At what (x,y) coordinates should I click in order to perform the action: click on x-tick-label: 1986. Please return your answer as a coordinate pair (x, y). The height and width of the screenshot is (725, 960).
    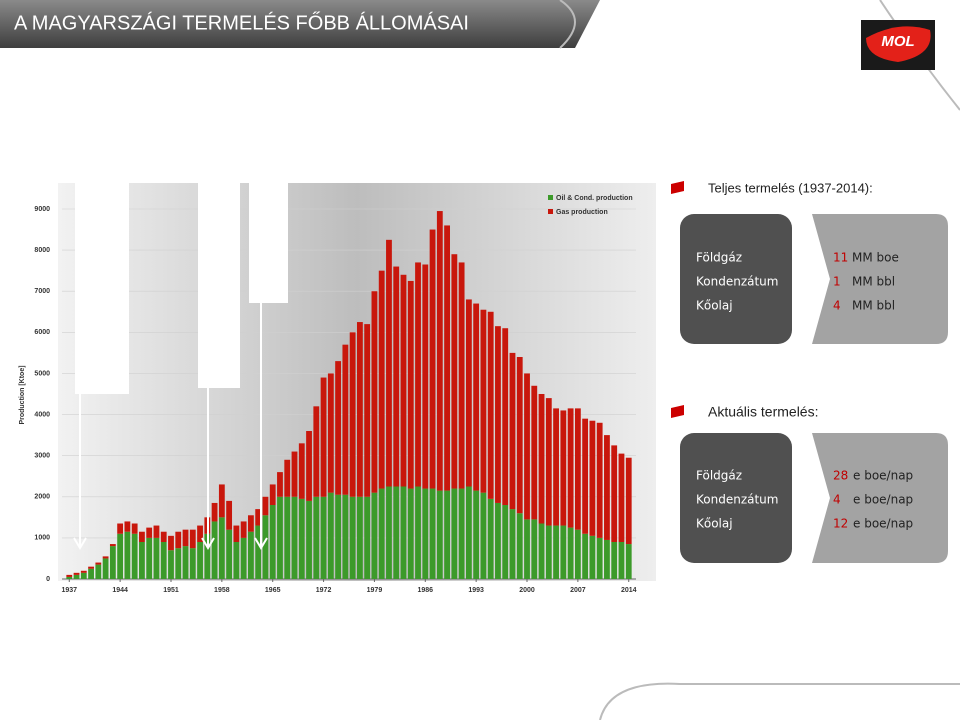
    Looking at the image, I should click on (426, 590).